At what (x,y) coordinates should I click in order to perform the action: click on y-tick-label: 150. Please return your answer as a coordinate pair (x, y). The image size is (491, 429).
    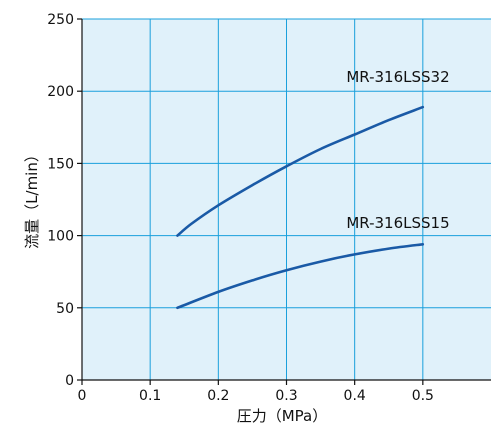
    Looking at the image, I should click on (60, 164).